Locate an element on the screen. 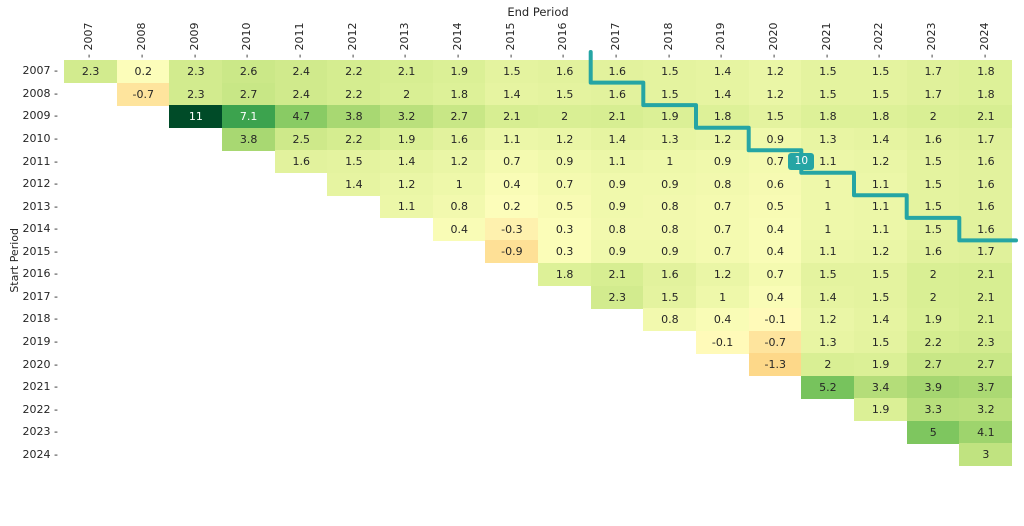 The height and width of the screenshot is (526, 1024). y-tick-label: 2012 - is located at coordinates (40, 184).